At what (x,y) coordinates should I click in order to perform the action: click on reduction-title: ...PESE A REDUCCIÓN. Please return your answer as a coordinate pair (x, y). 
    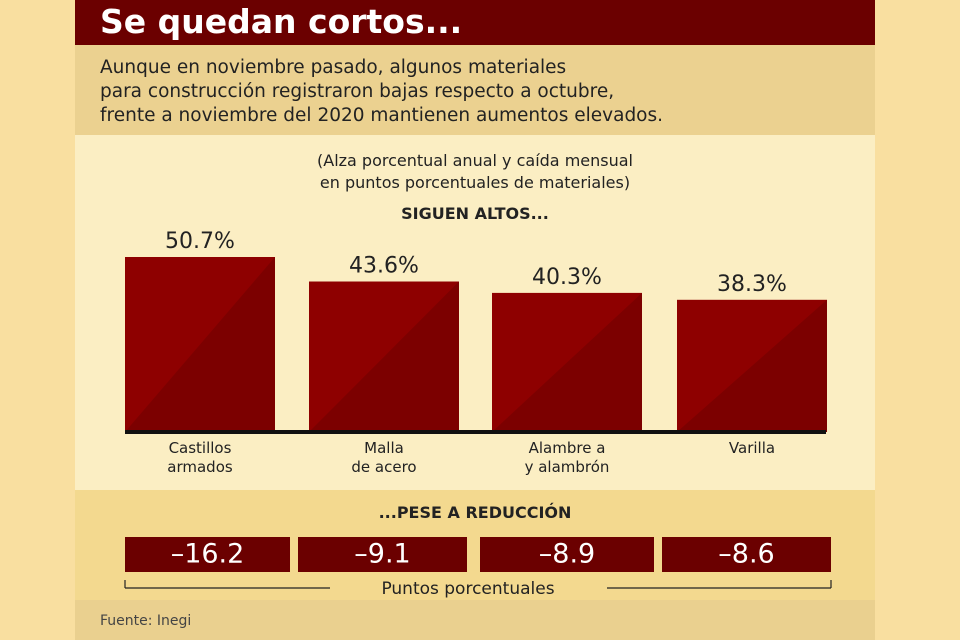
    Looking at the image, I should click on (475, 512).